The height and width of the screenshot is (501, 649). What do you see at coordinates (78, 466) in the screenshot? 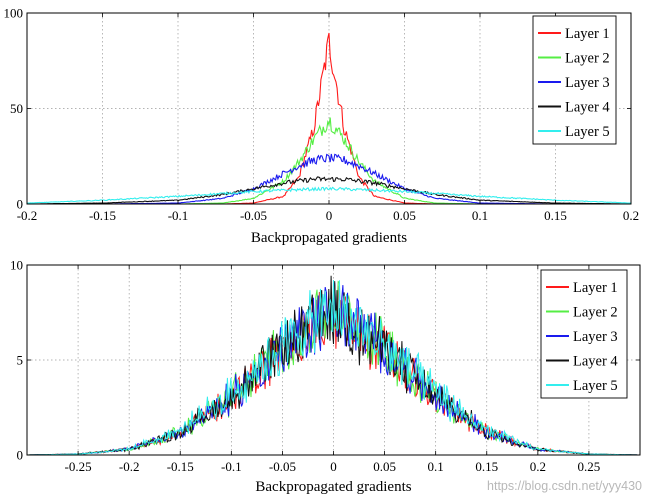
I see `x-tick-label: -0.25` at bounding box center [78, 466].